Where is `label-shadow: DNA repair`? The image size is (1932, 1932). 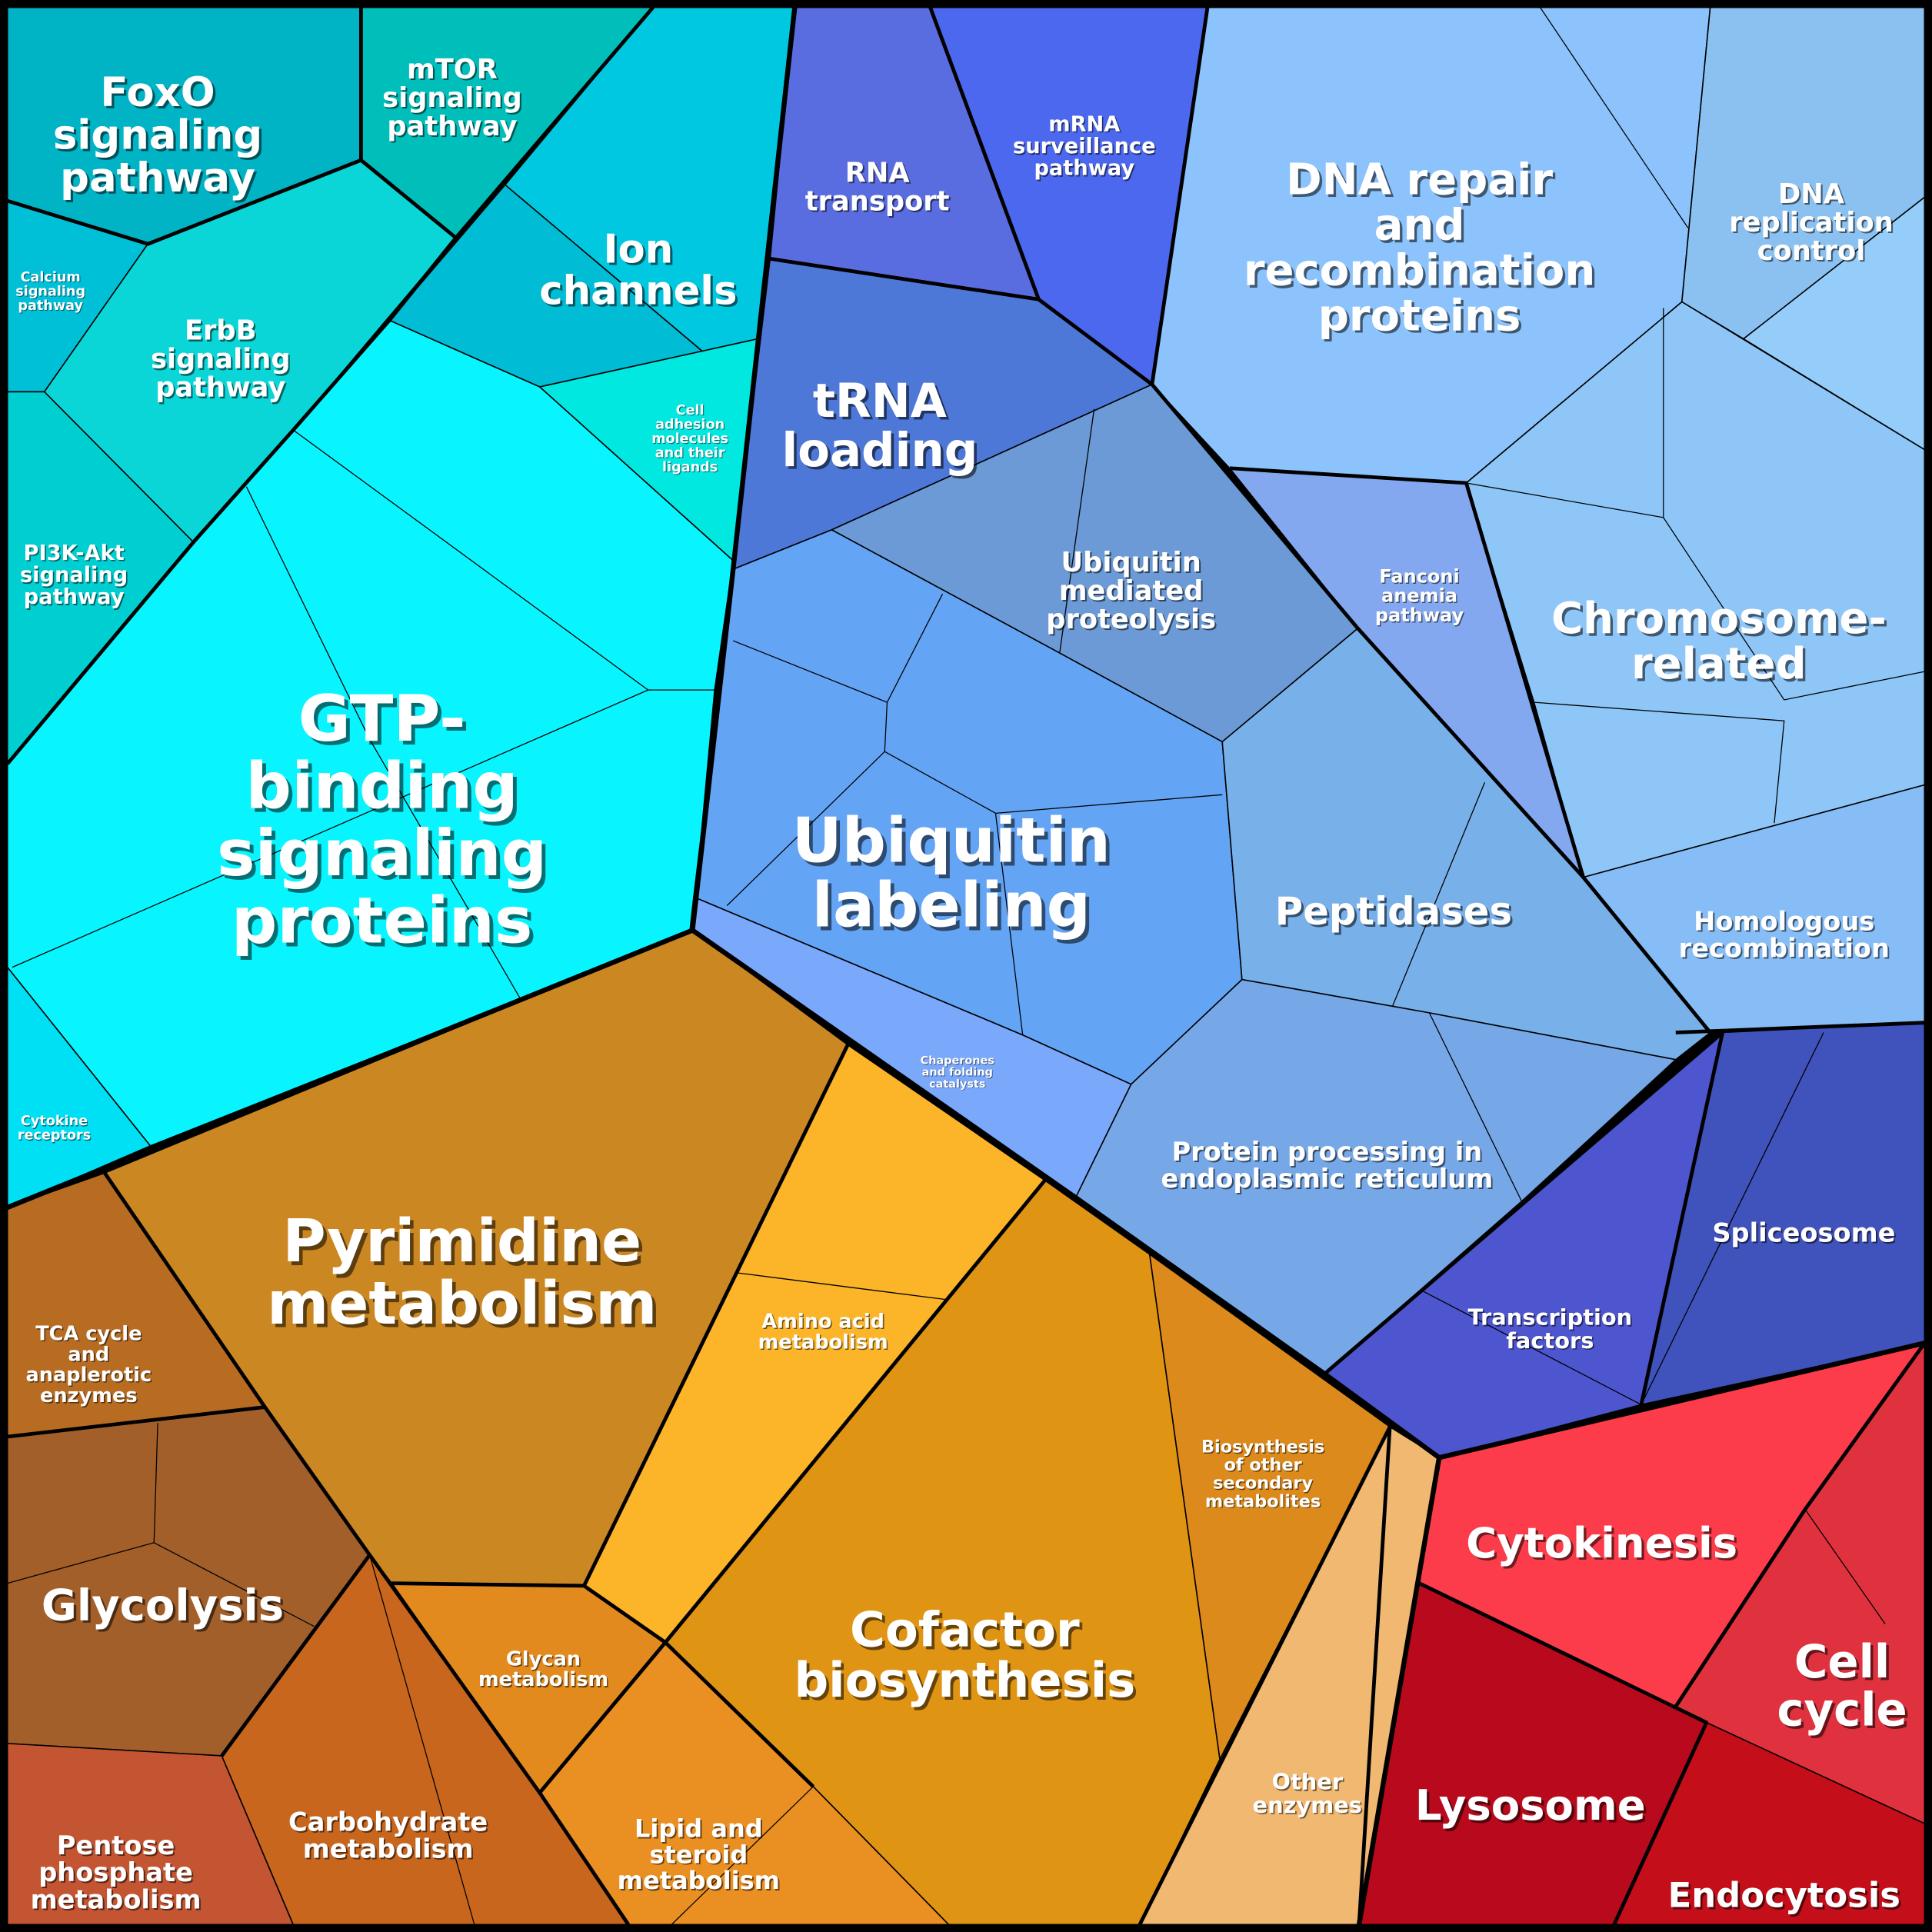 label-shadow: DNA repair is located at coordinates (1421, 183).